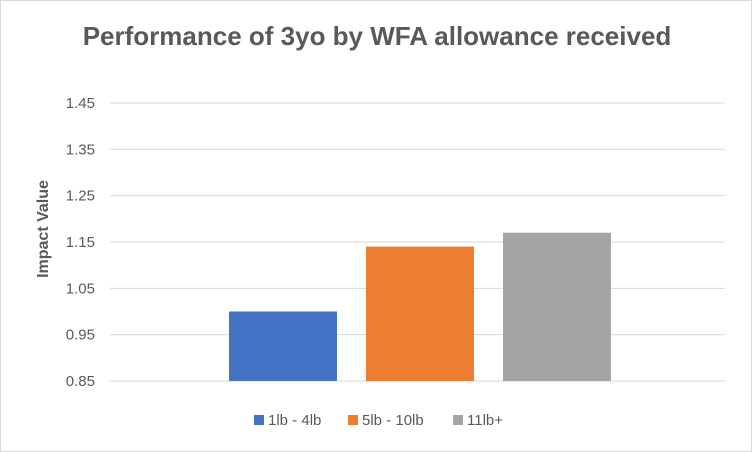  What do you see at coordinates (294, 420) in the screenshot?
I see `legend-label: 1lb - 4lb` at bounding box center [294, 420].